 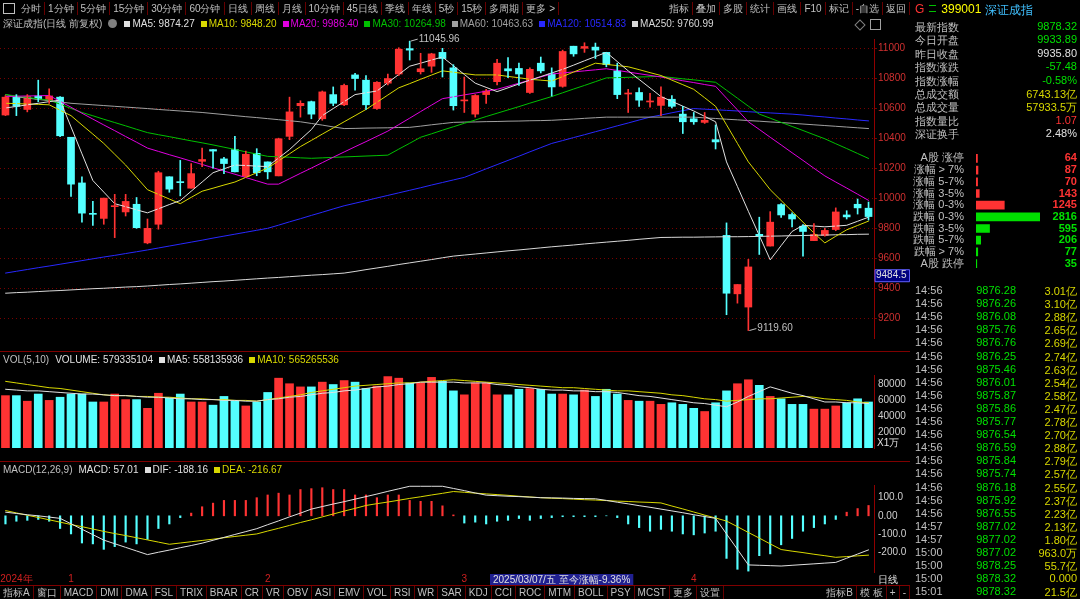 What do you see at coordinates (892, 167) in the screenshot?
I see `y-tick-label: 10200` at bounding box center [892, 167].